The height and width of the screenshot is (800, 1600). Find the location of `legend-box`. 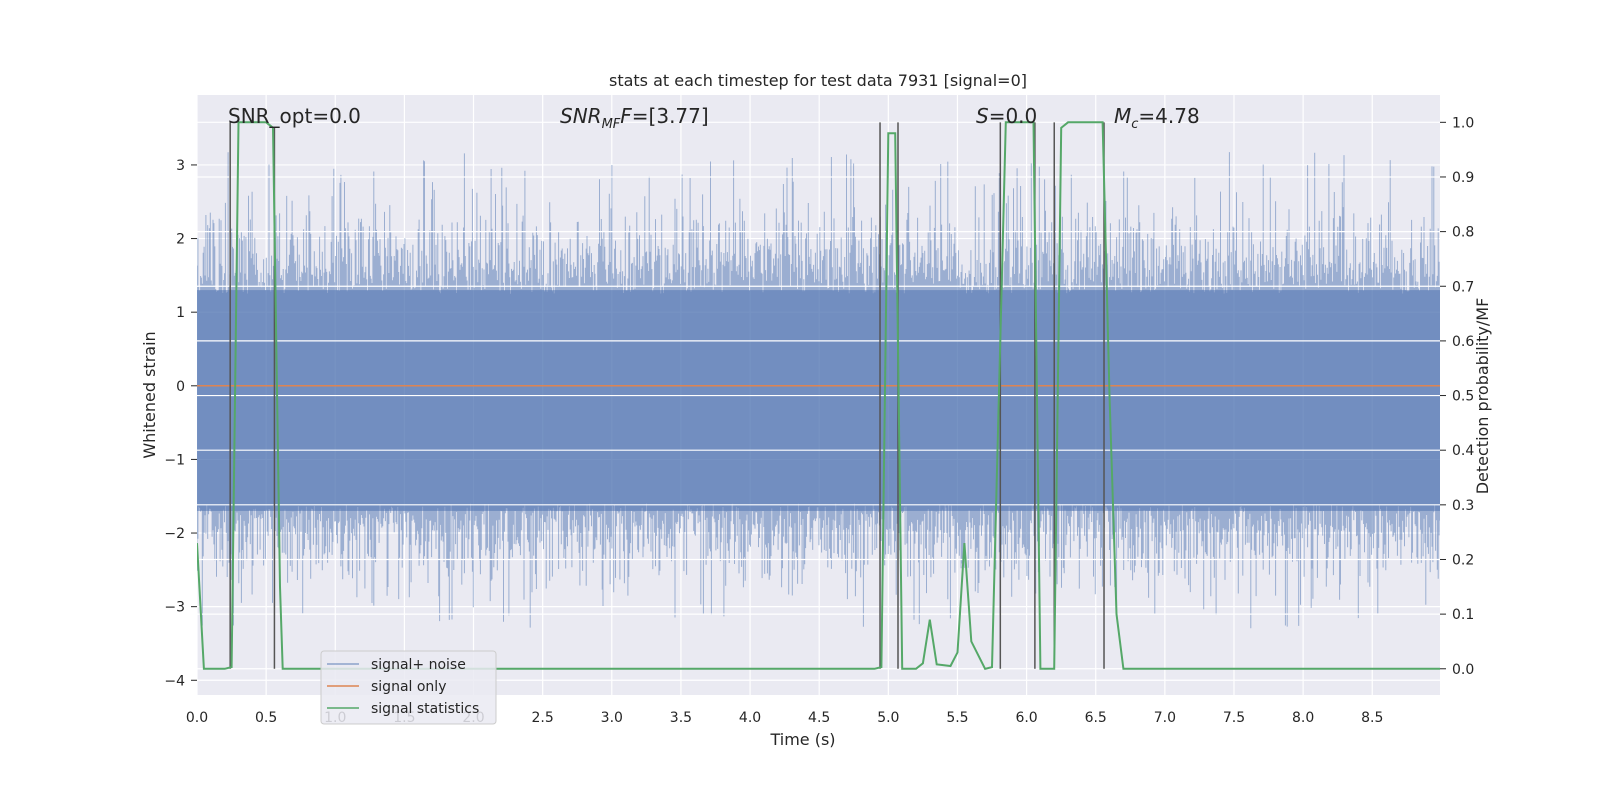

legend-box is located at coordinates (408, 687).